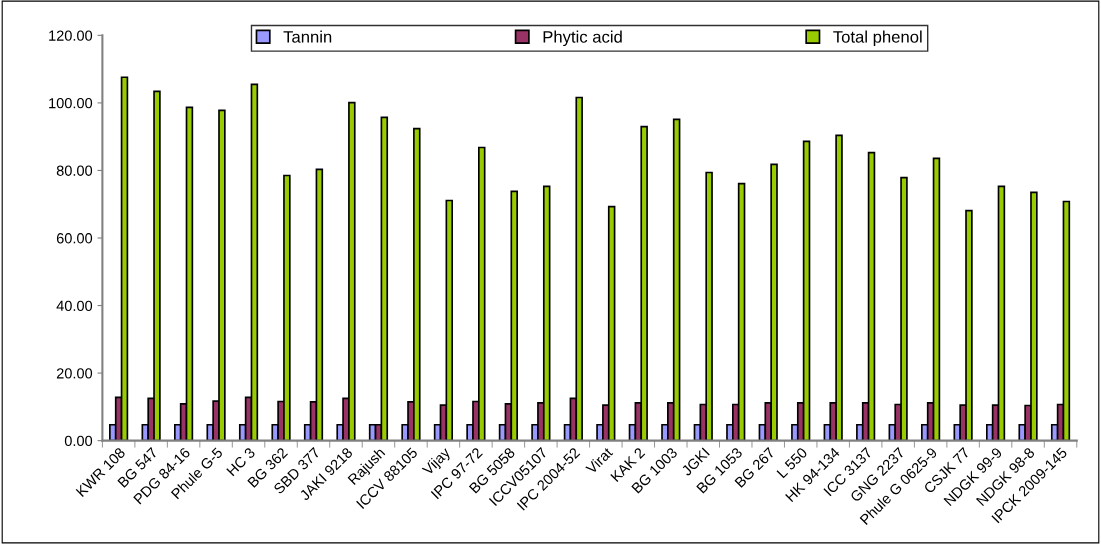  What do you see at coordinates (71, 35) in the screenshot?
I see `y-tick-label: 120.00` at bounding box center [71, 35].